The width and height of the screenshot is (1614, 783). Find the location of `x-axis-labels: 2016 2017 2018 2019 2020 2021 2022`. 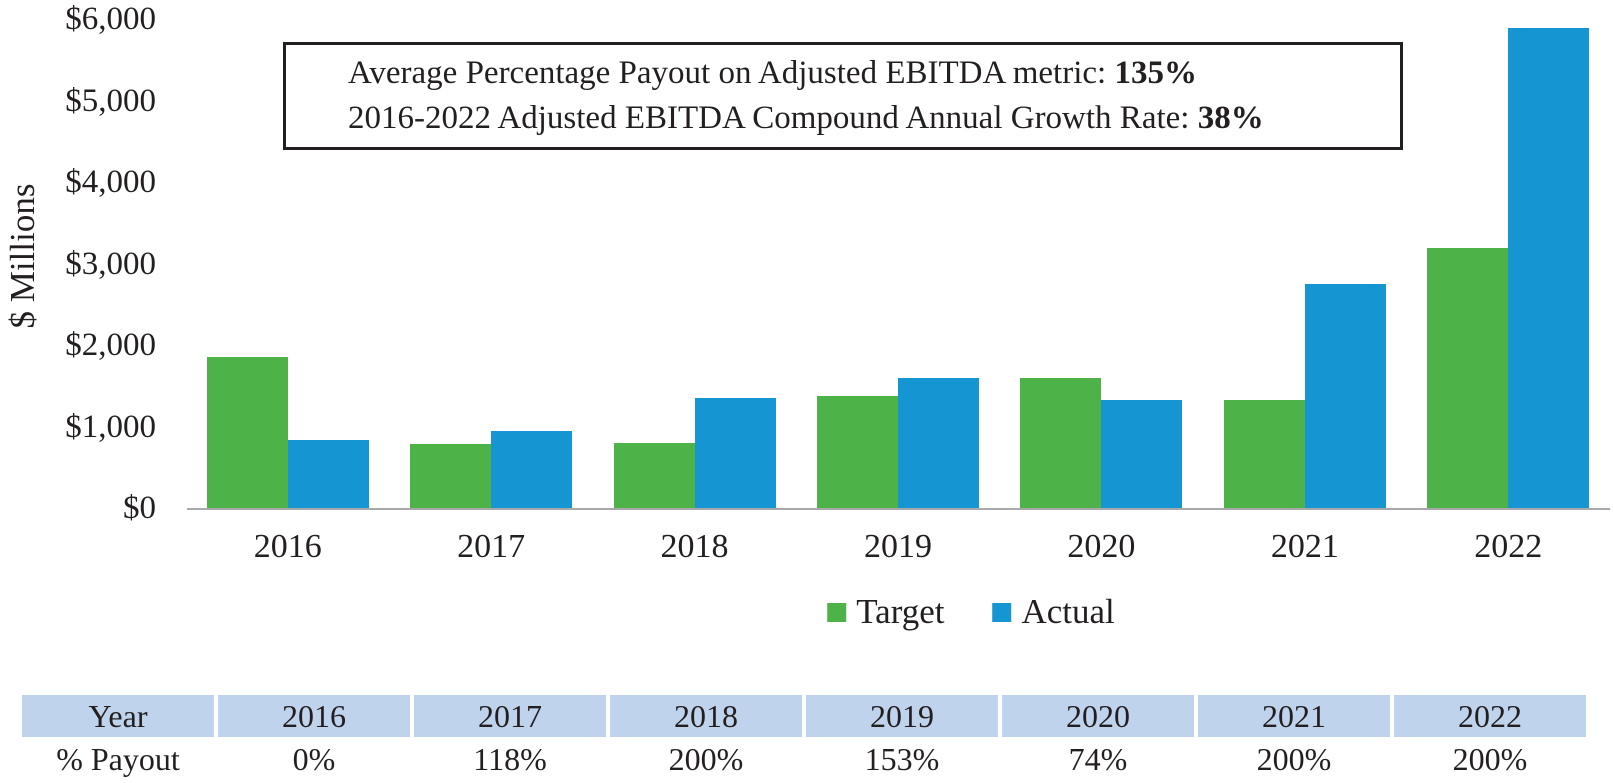

x-axis-labels: 2016 2017 2018 2019 2020 2021 2022 is located at coordinates (898, 547).